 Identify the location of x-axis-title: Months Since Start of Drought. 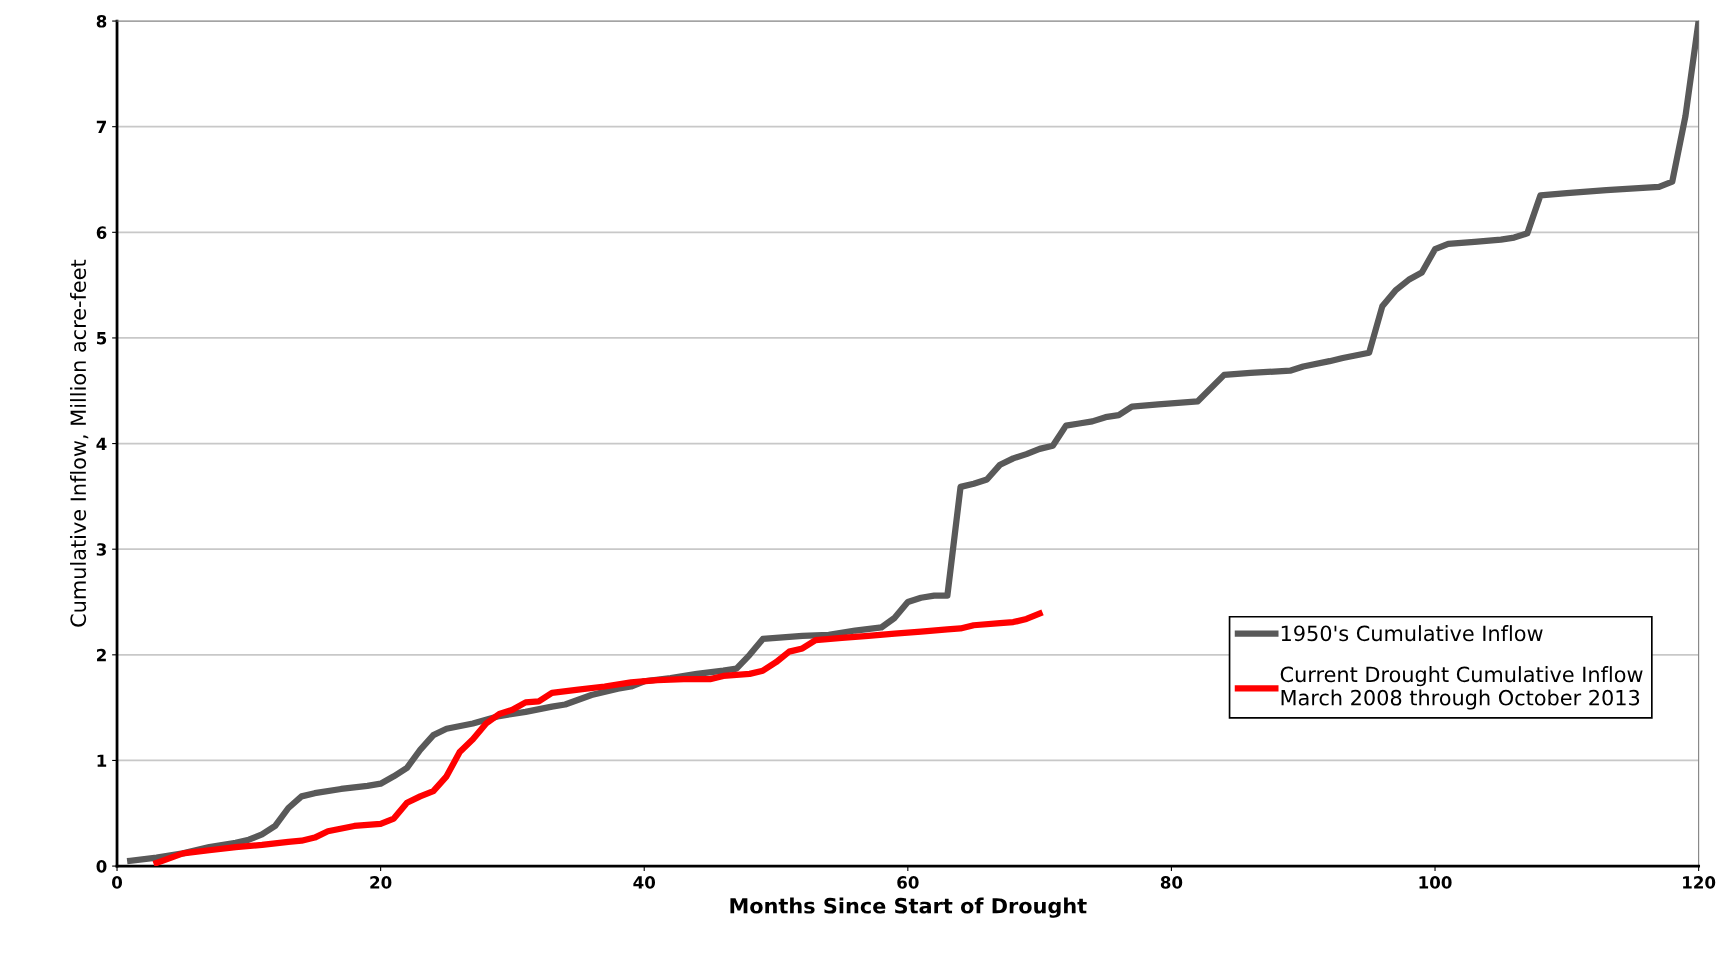
(908, 907).